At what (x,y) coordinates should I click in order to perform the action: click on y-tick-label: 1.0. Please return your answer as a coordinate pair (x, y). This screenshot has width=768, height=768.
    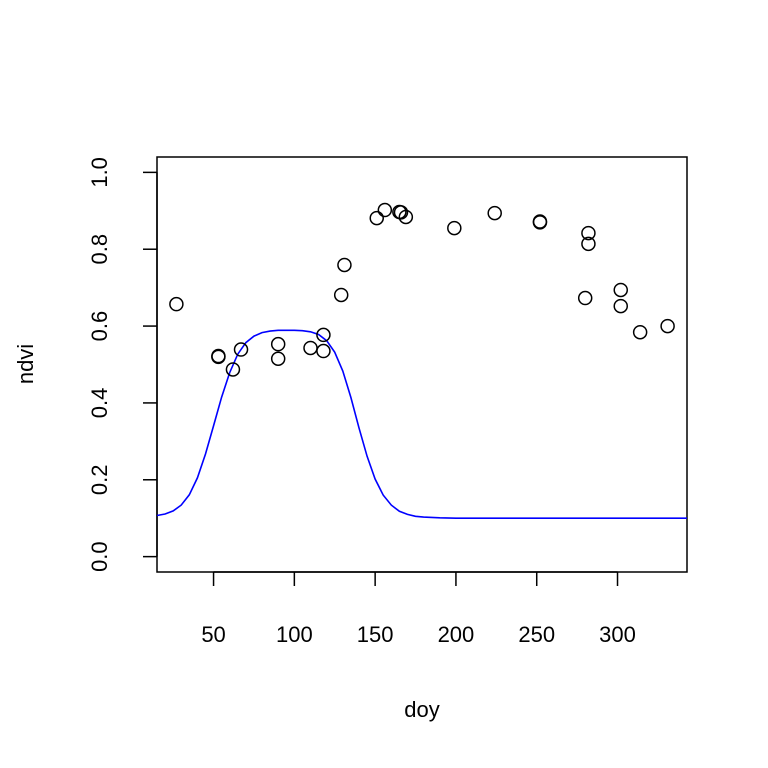
    Looking at the image, I should click on (99, 172).